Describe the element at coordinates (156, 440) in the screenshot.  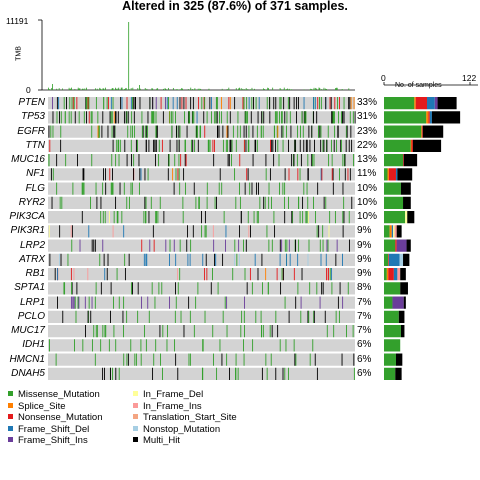
I see `legend-item: Multi_Hit` at that location.